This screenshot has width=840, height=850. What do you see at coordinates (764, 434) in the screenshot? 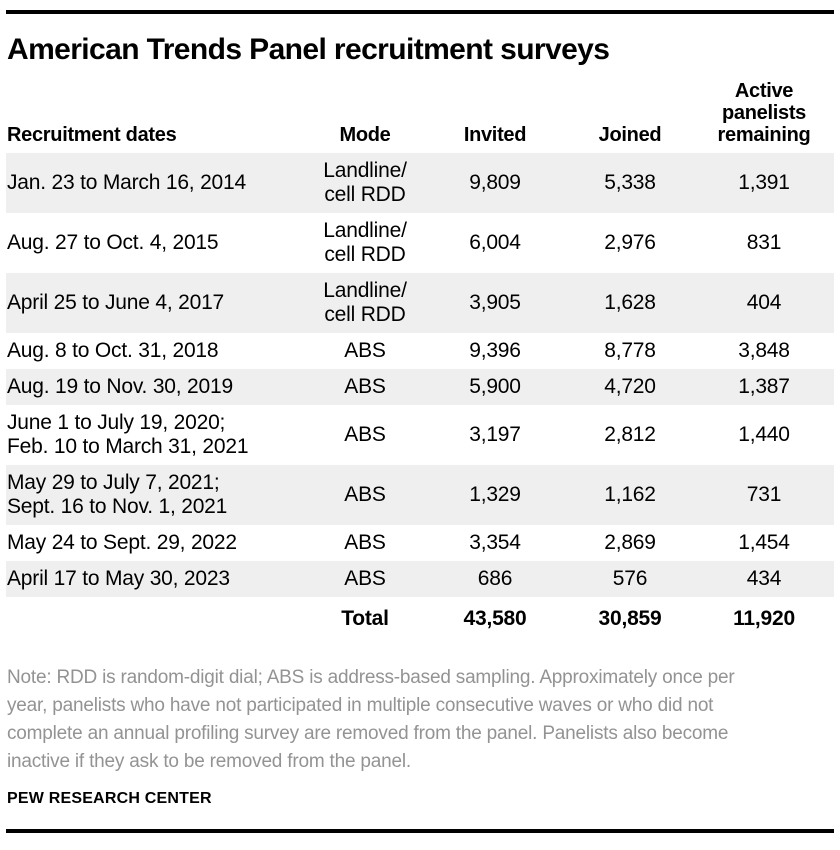
I see `cell-active: 1,440` at bounding box center [764, 434].